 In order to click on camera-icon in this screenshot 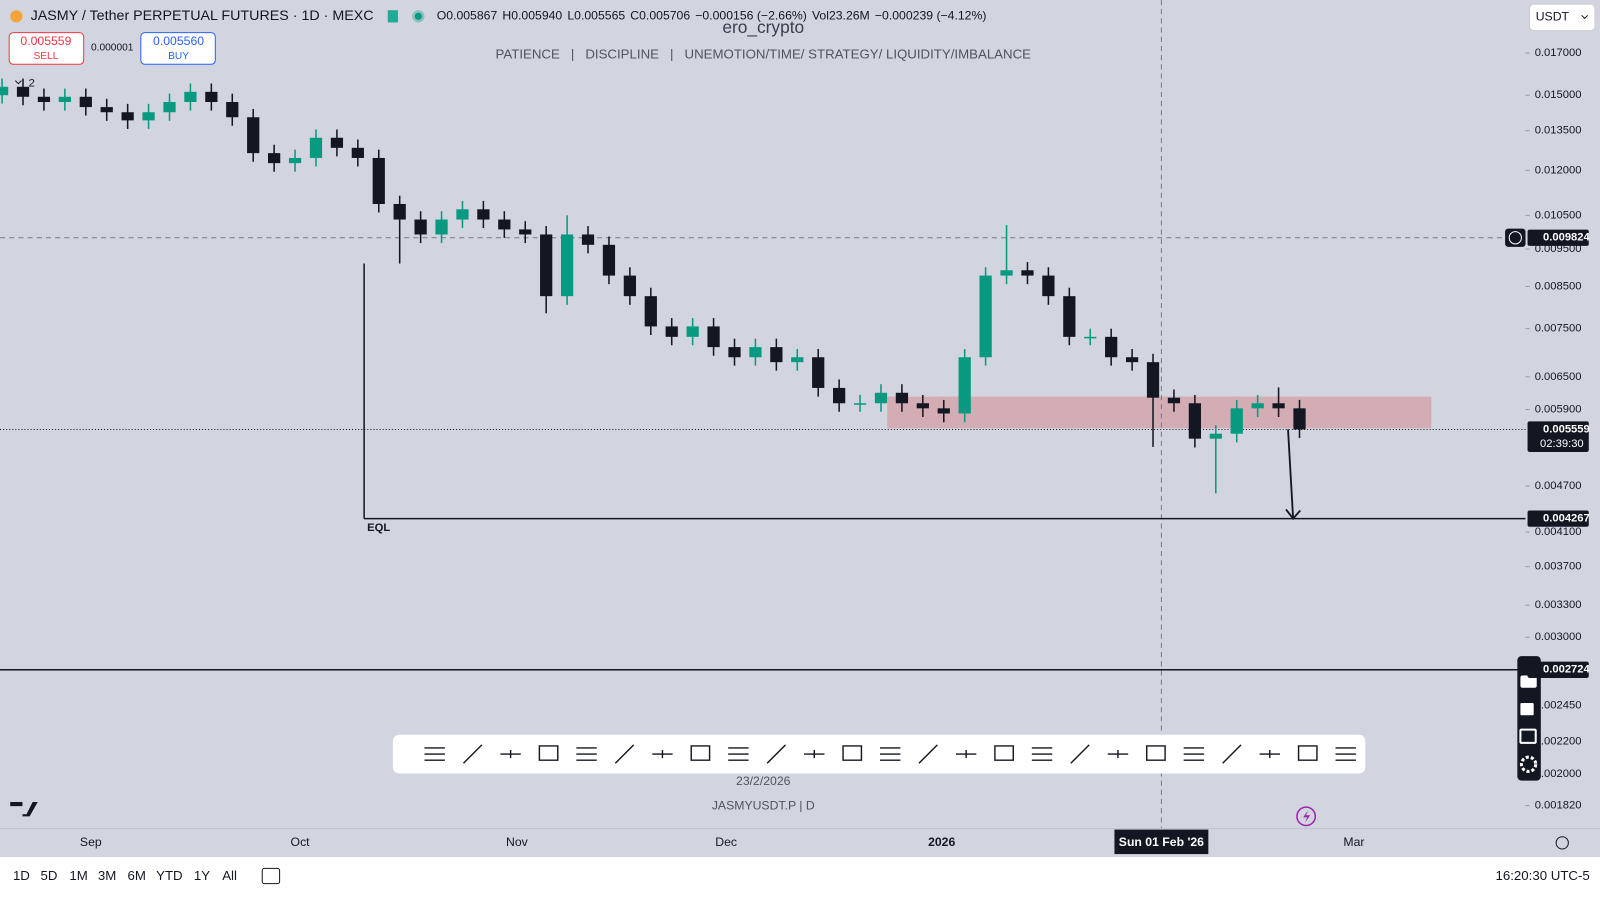, I will do `click(1528, 681)`.